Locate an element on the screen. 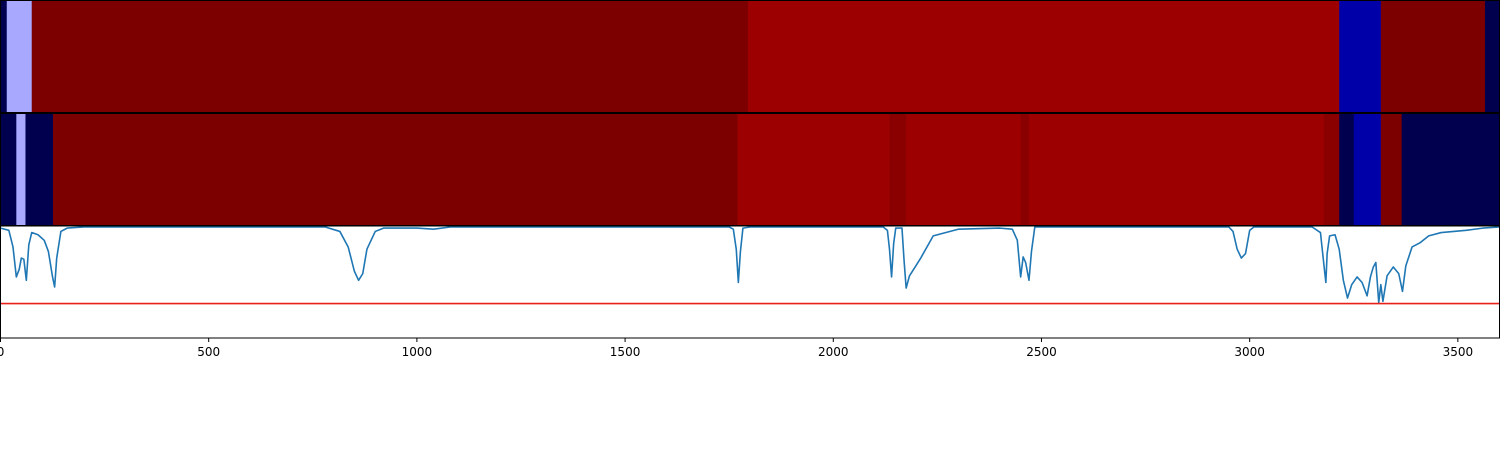 This screenshot has height=450, width=1500. x-tick-label: 3000 is located at coordinates (1249, 352).